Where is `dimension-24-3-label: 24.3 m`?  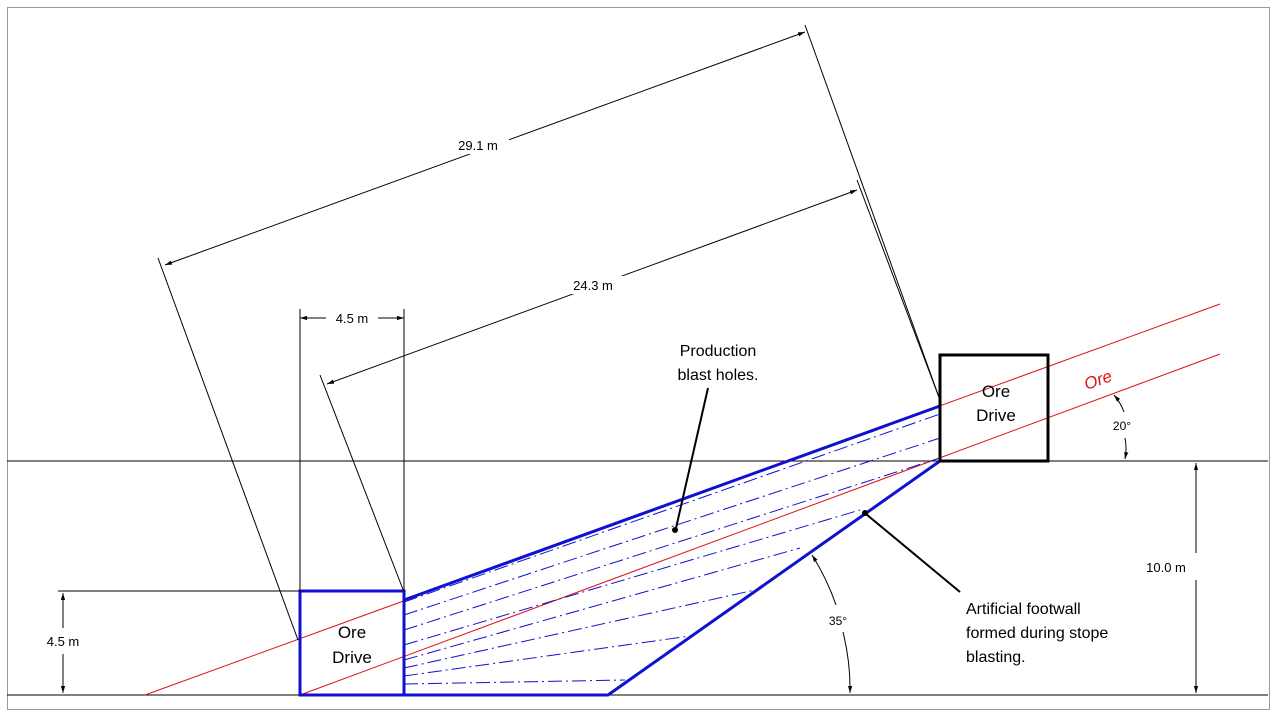
dimension-24-3-label: 24.3 m is located at coordinates (593, 285).